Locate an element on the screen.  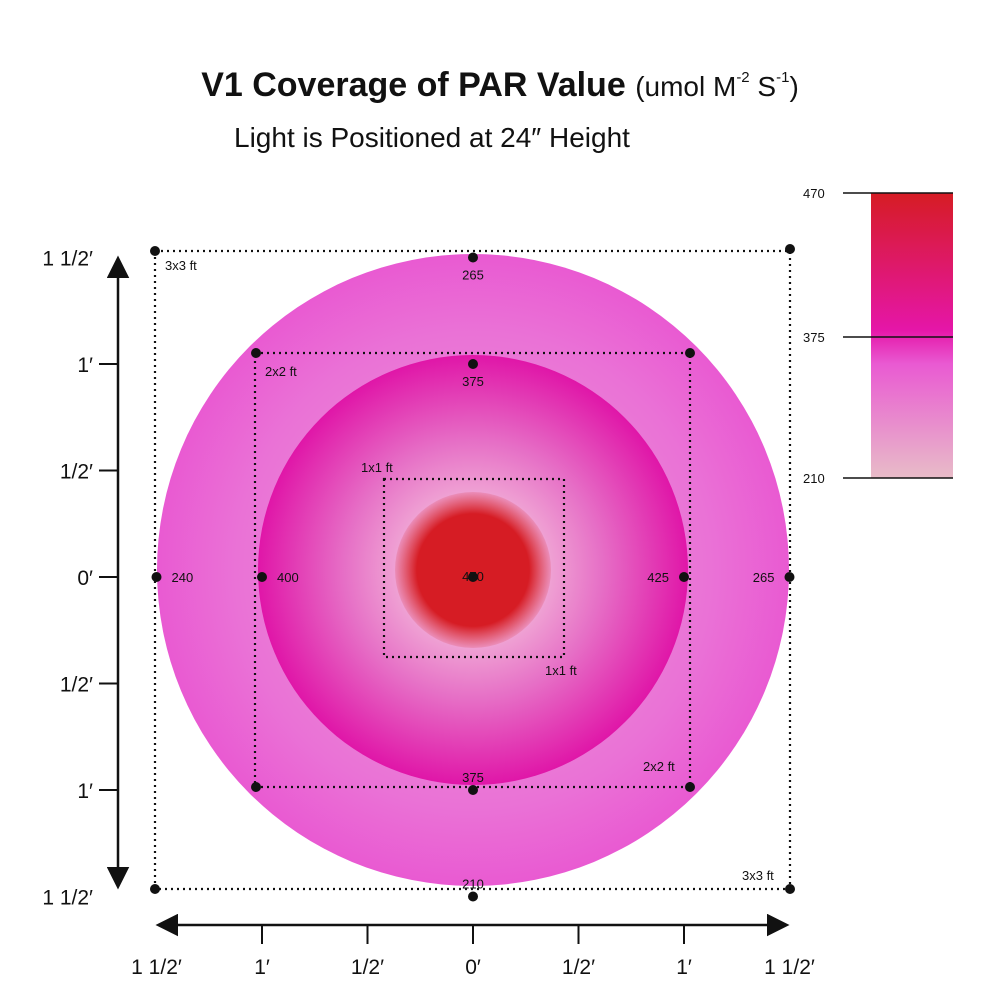
title-main: V1 Coverage of PAR Value is located at coordinates (413, 85).